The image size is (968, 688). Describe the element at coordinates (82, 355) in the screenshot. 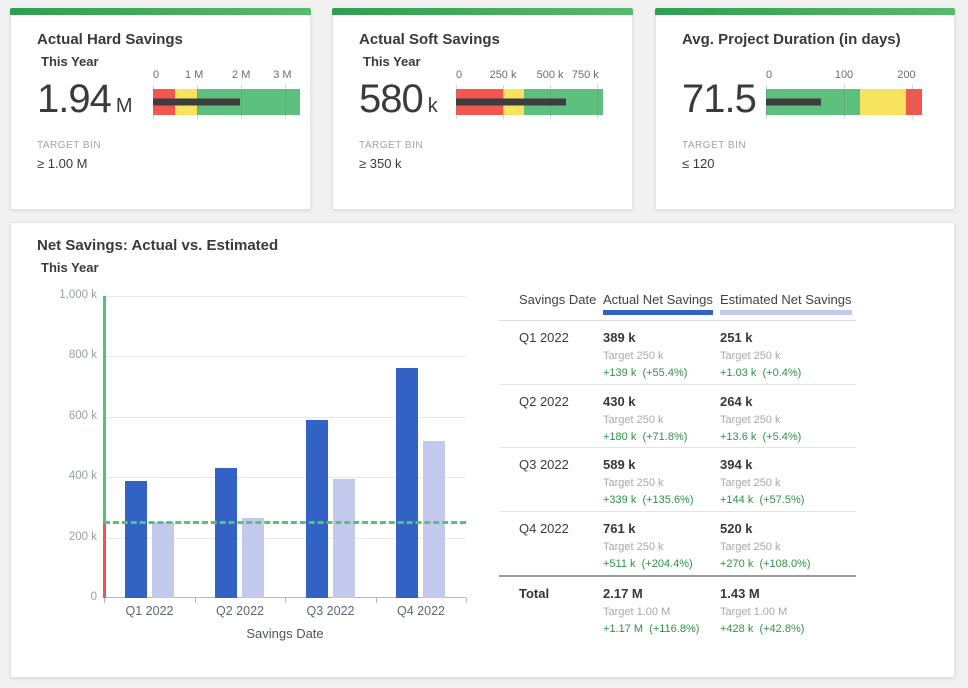

I see `y-axis-label: 800 k` at that location.